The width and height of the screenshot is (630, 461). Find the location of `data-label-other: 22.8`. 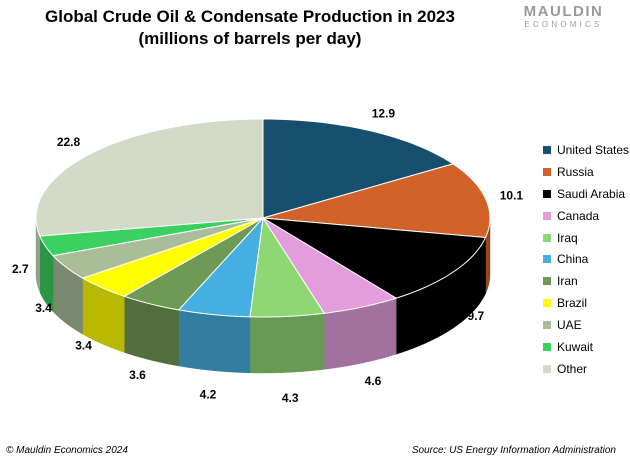

data-label-other: 22.8 is located at coordinates (69, 142).